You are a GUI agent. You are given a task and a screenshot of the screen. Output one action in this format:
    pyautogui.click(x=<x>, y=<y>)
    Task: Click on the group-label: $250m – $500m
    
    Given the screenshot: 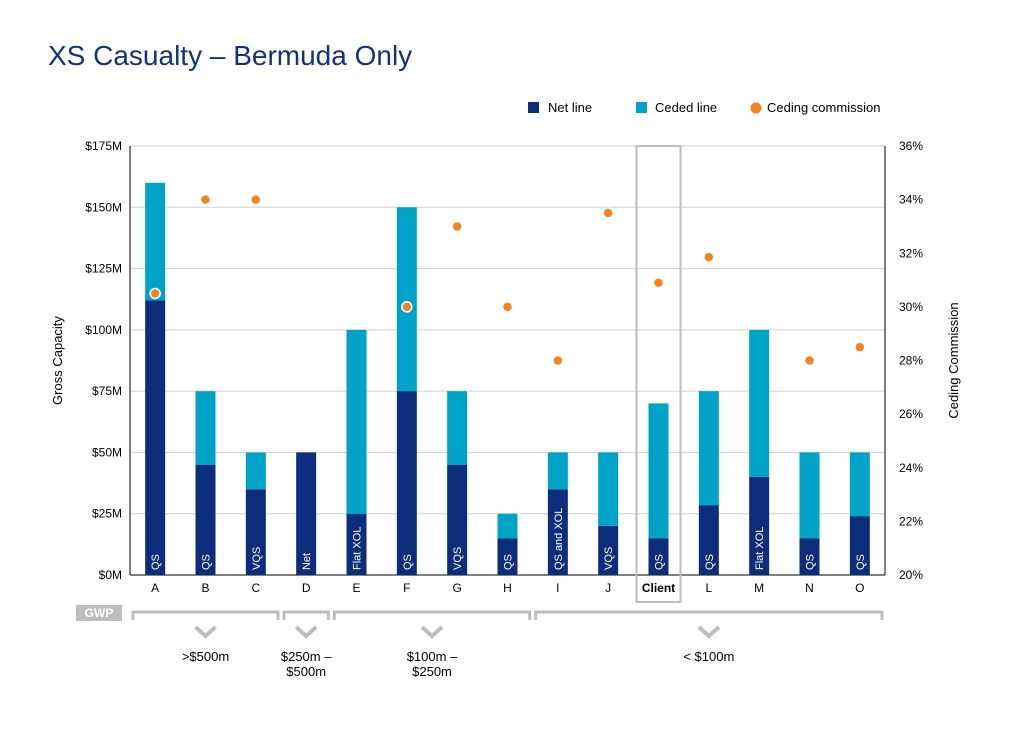 What is the action you would take?
    pyautogui.click(x=306, y=664)
    